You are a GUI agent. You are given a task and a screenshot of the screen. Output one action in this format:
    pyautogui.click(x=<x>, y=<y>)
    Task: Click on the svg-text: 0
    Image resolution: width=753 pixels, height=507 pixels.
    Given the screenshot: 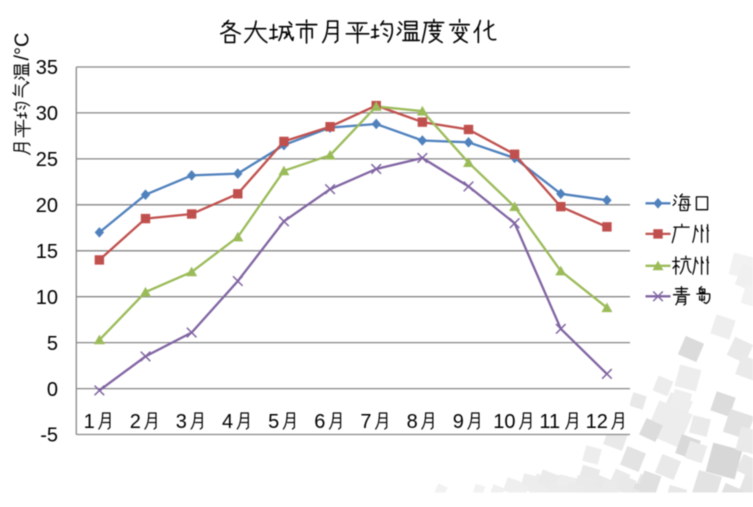 What is the action you would take?
    pyautogui.click(x=52, y=390)
    